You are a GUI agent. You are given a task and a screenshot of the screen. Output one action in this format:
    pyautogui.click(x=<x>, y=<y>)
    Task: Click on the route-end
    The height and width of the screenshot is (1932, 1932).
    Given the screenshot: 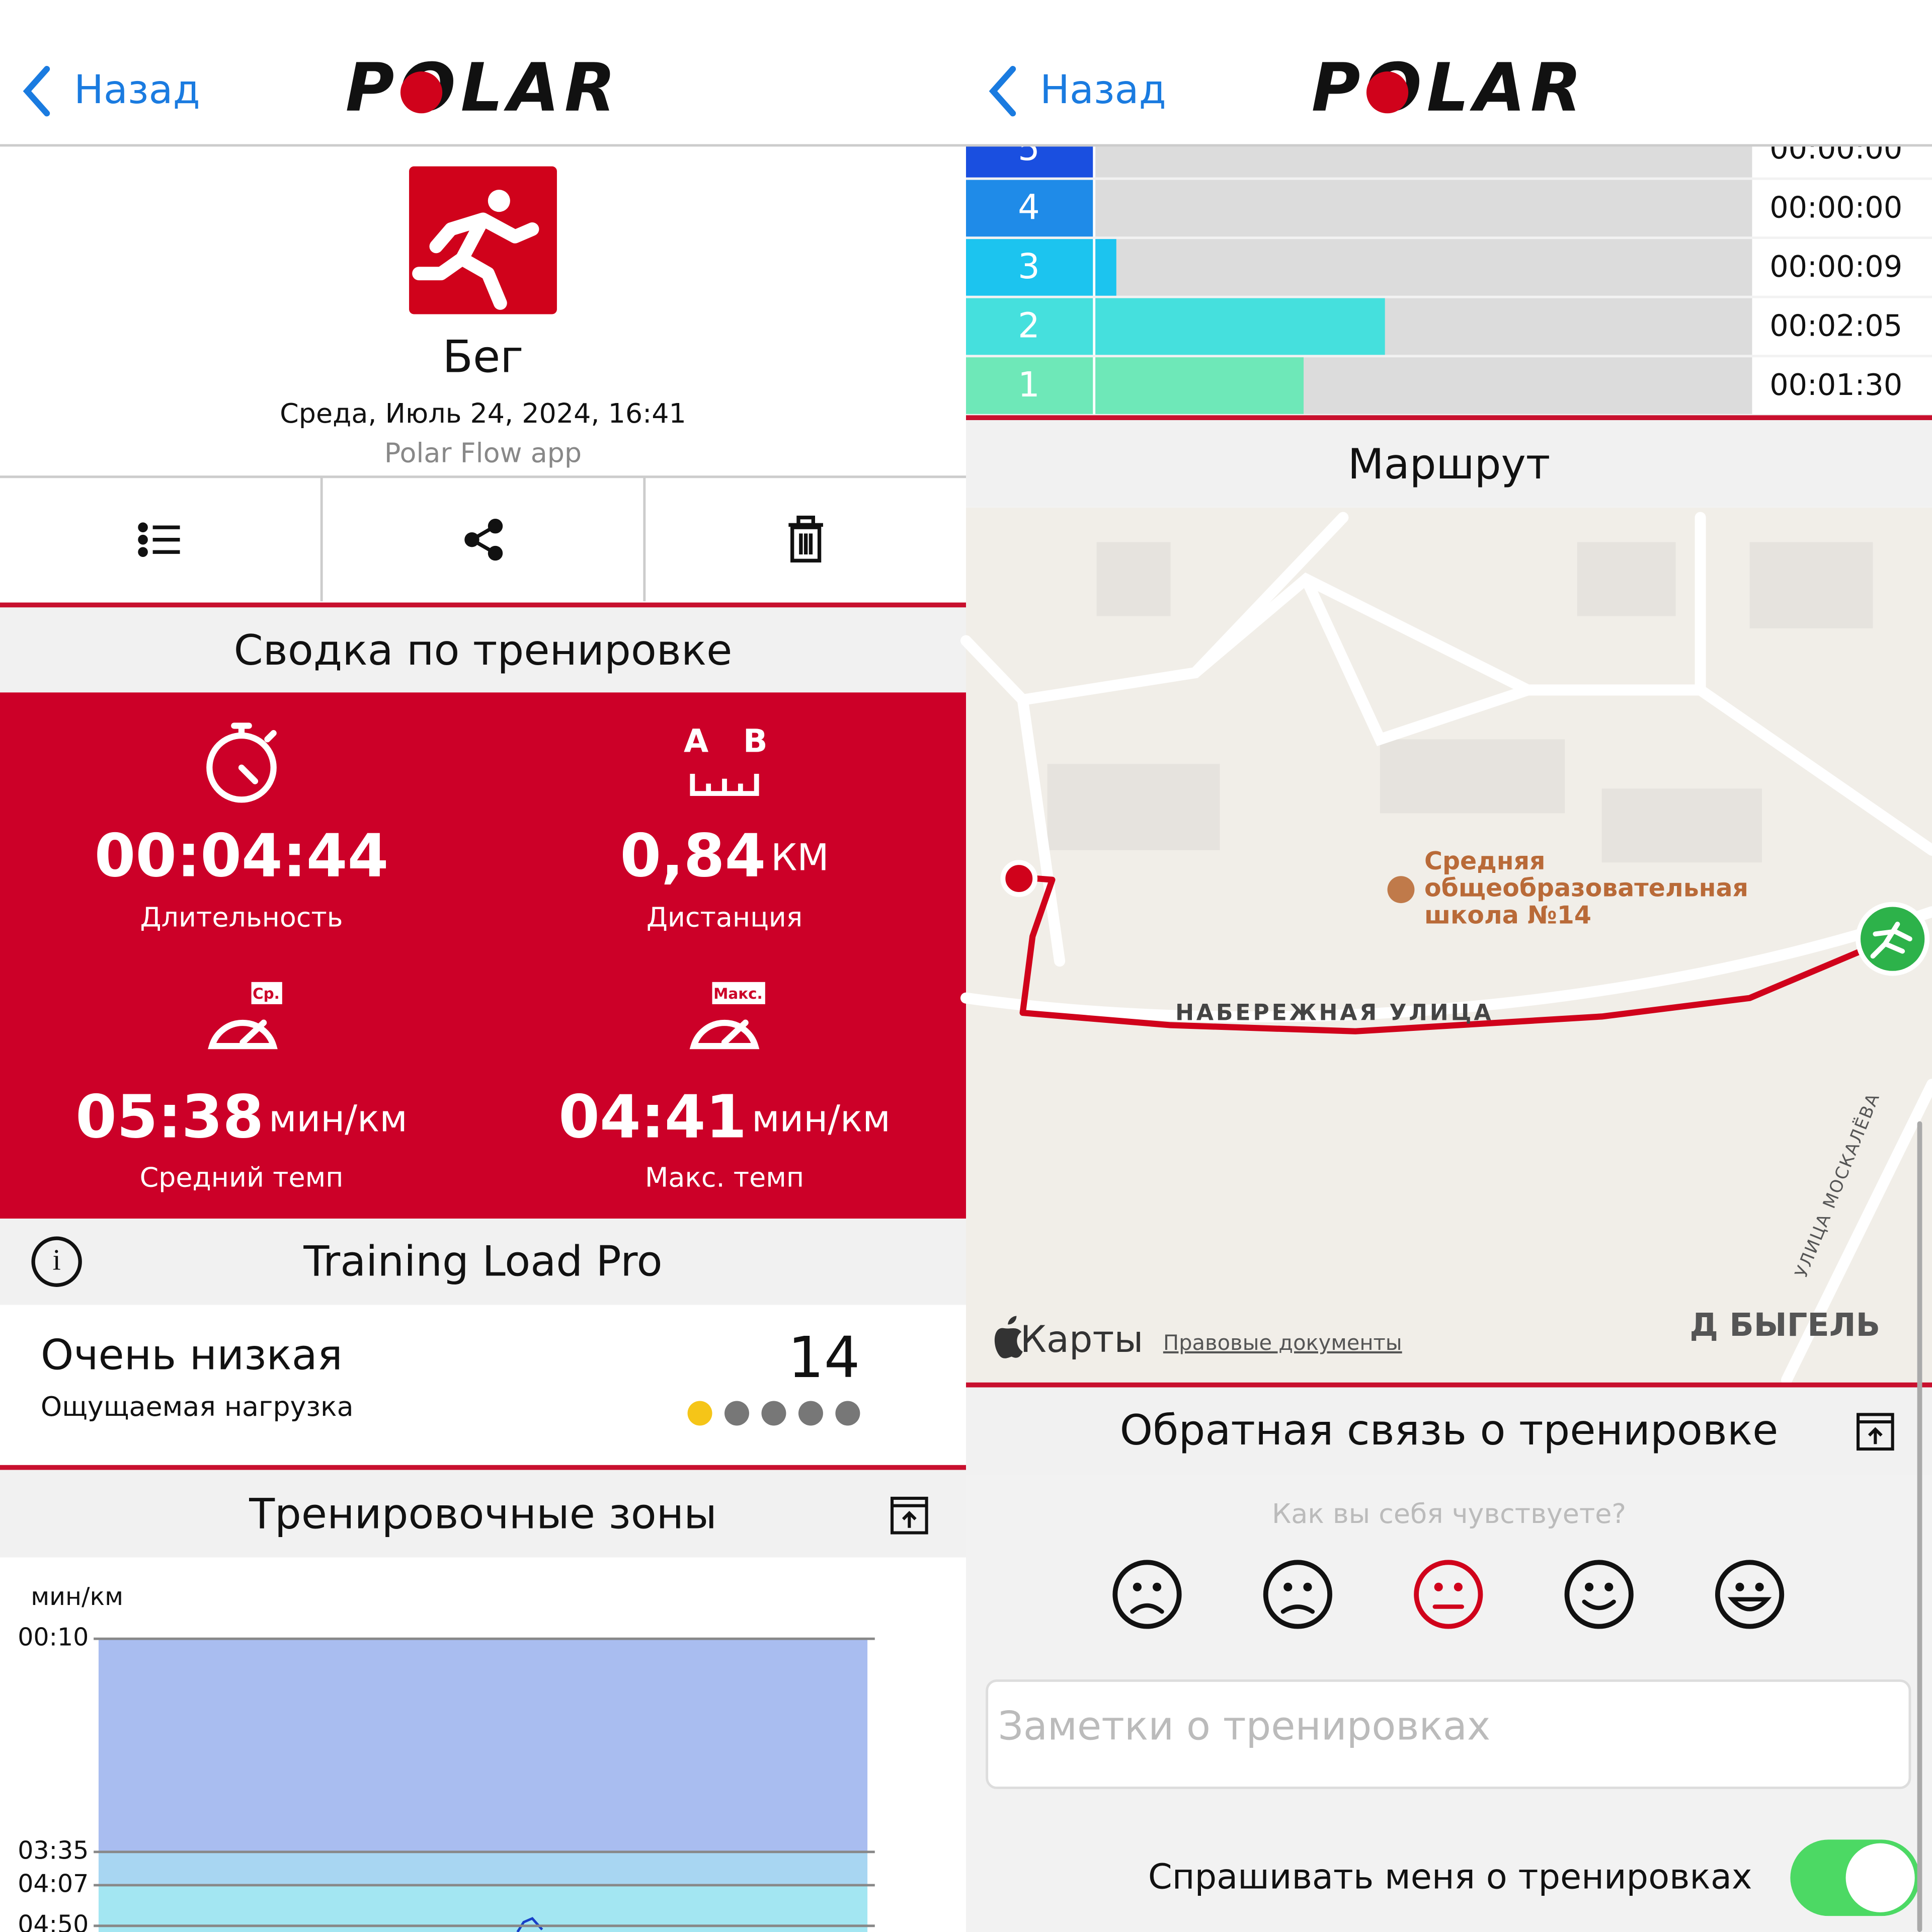 What is the action you would take?
    pyautogui.click(x=1893, y=939)
    